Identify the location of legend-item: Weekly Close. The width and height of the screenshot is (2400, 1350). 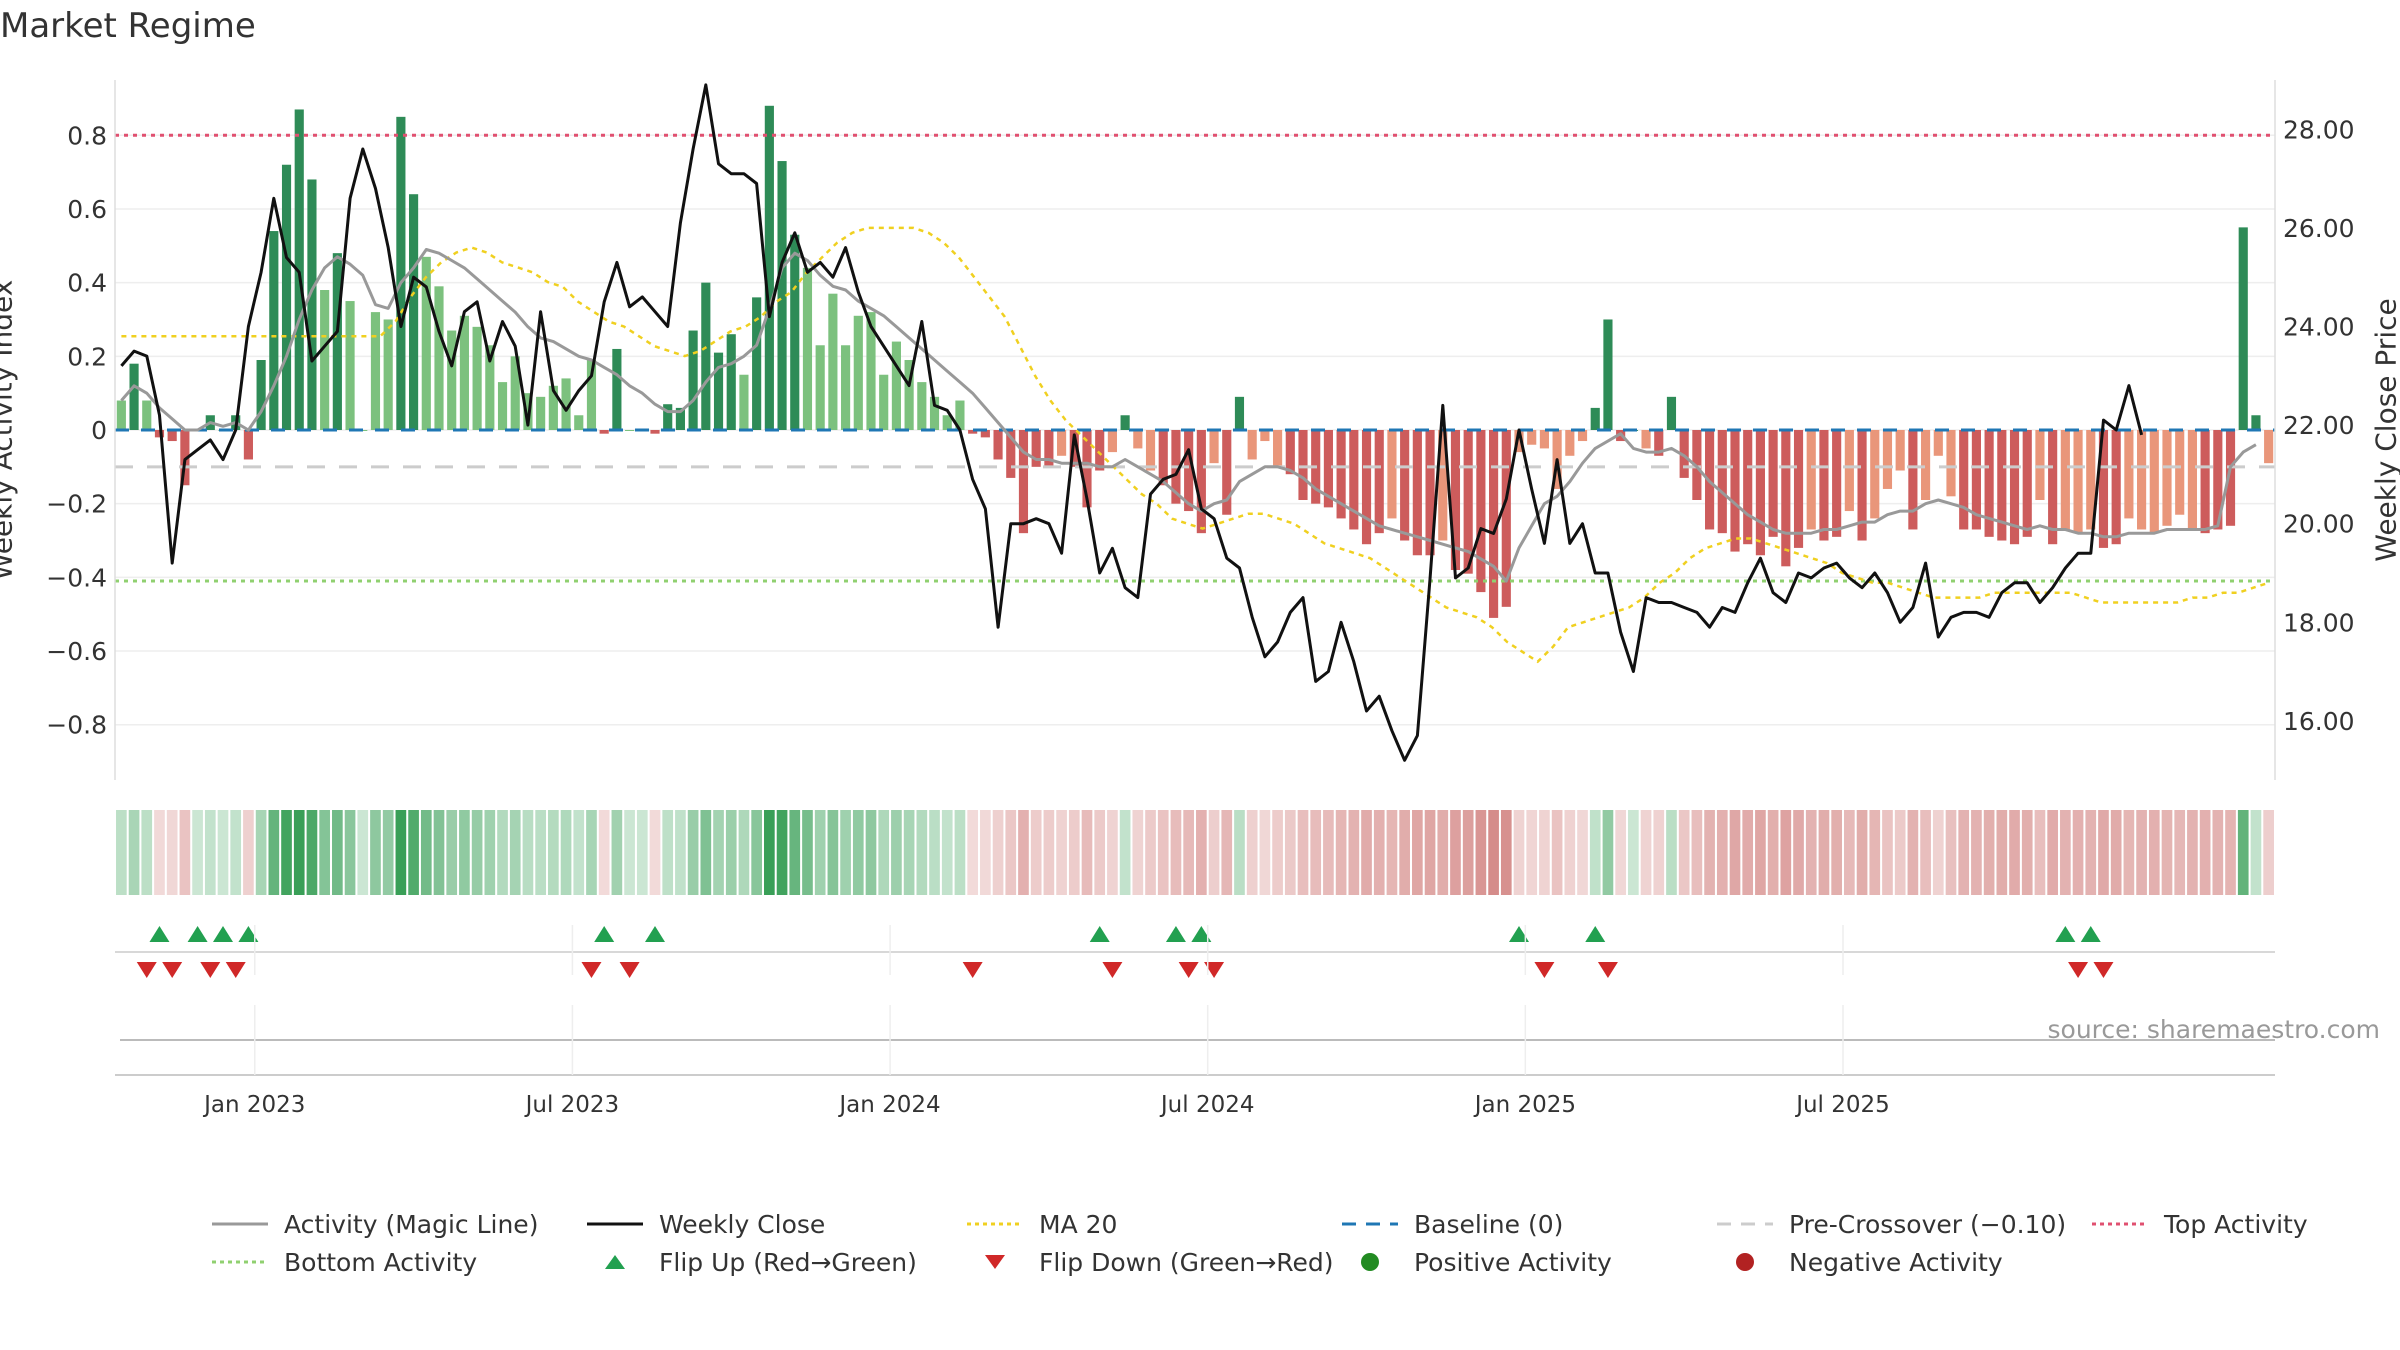
(705, 1224).